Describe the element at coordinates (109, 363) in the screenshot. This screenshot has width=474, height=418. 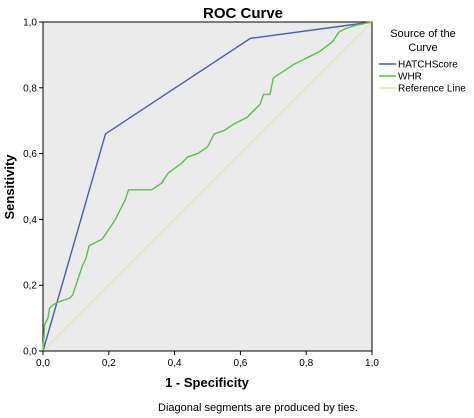
I see `x-tick-label: 0,2` at that location.